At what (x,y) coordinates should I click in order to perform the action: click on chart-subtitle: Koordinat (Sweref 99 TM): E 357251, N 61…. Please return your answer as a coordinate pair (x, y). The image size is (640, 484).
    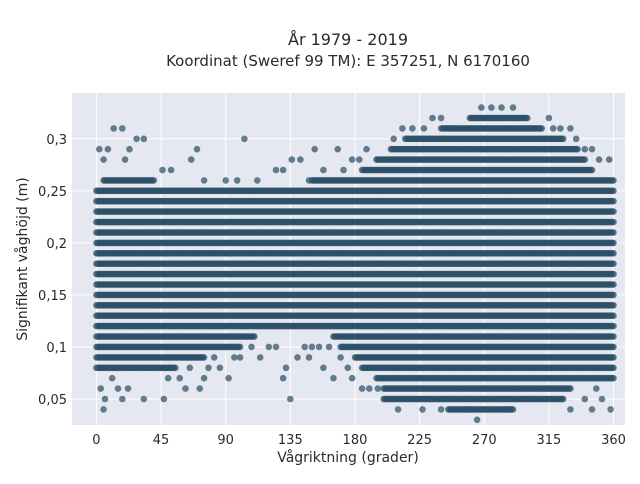
    Looking at the image, I should click on (348, 61).